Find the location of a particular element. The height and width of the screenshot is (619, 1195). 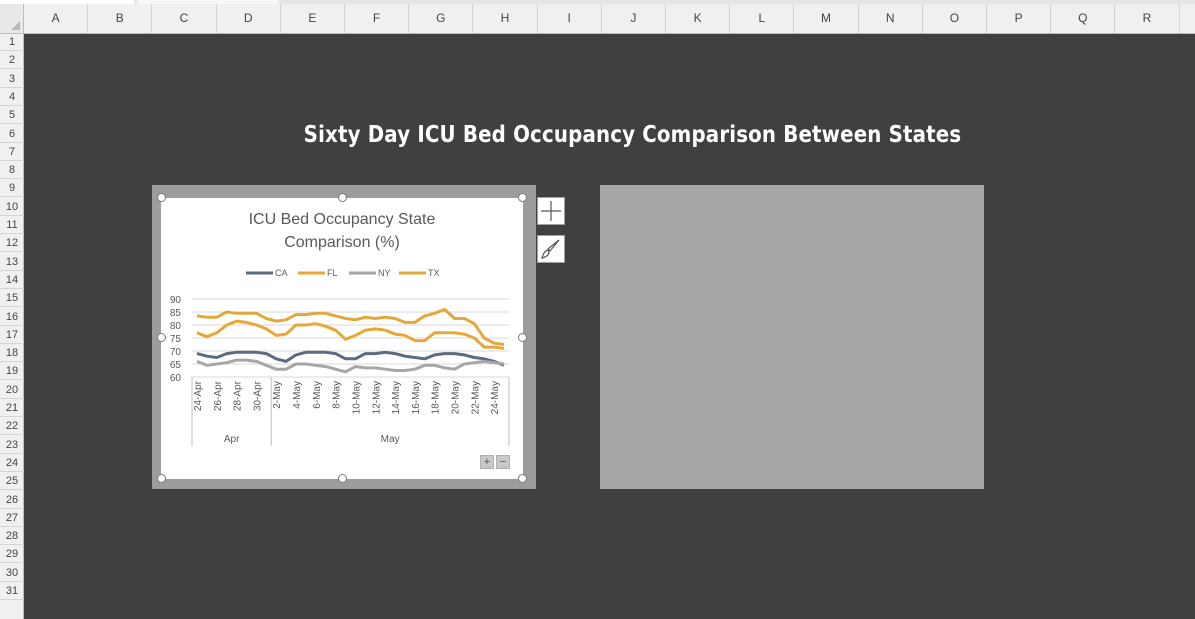

x-tick-label-4: 2-May is located at coordinates (277, 395).